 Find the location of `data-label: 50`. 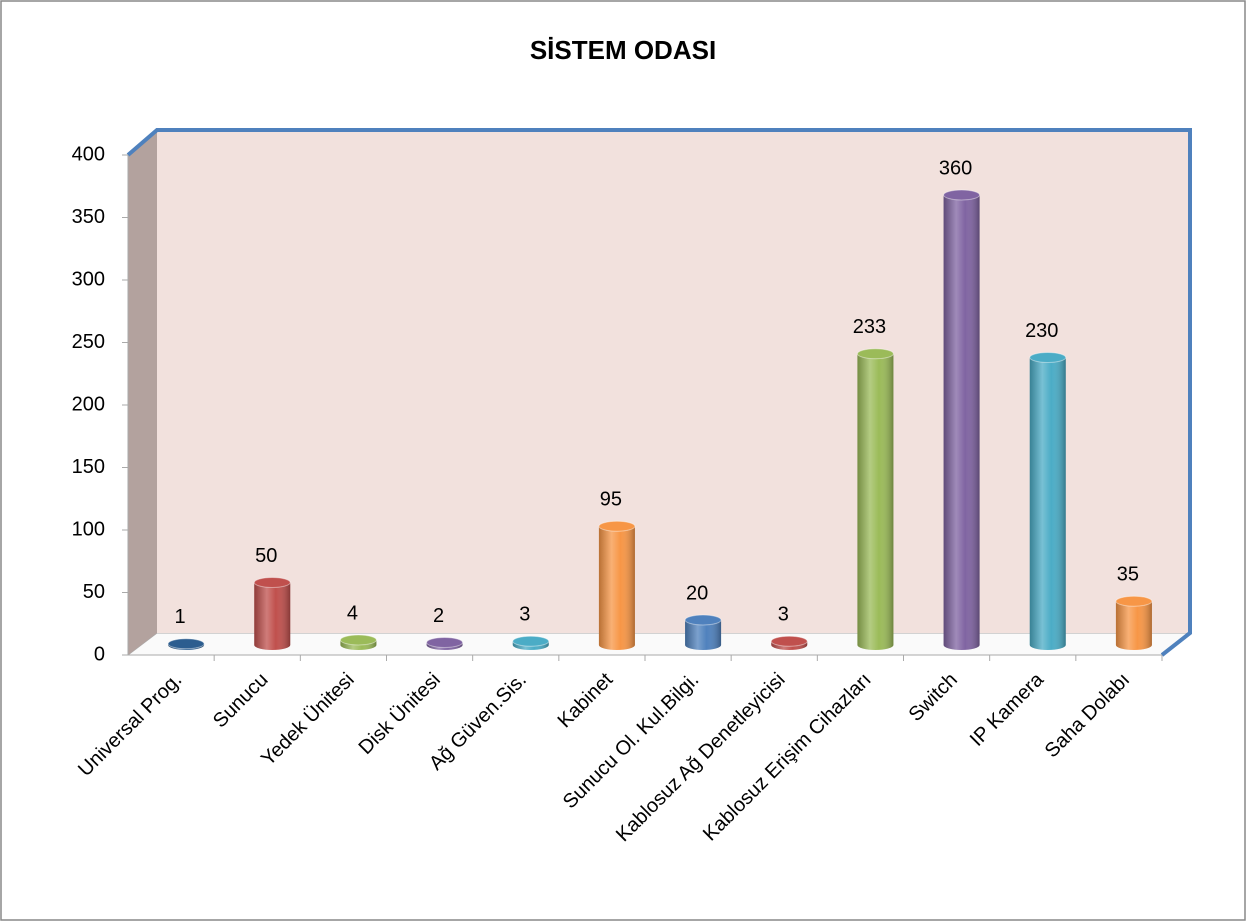

data-label: 50 is located at coordinates (266, 556).